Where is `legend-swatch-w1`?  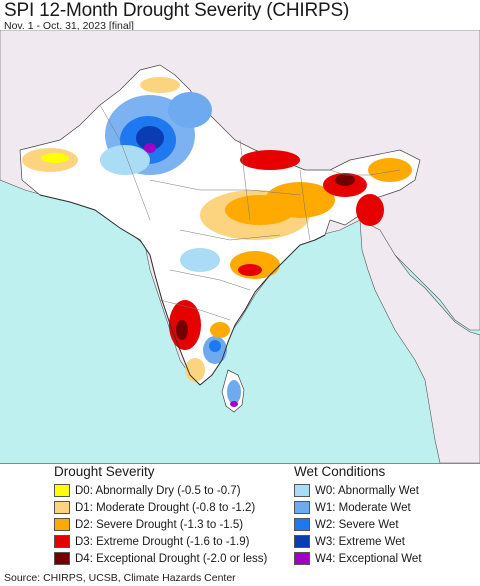
legend-swatch-w1 is located at coordinates (302, 507).